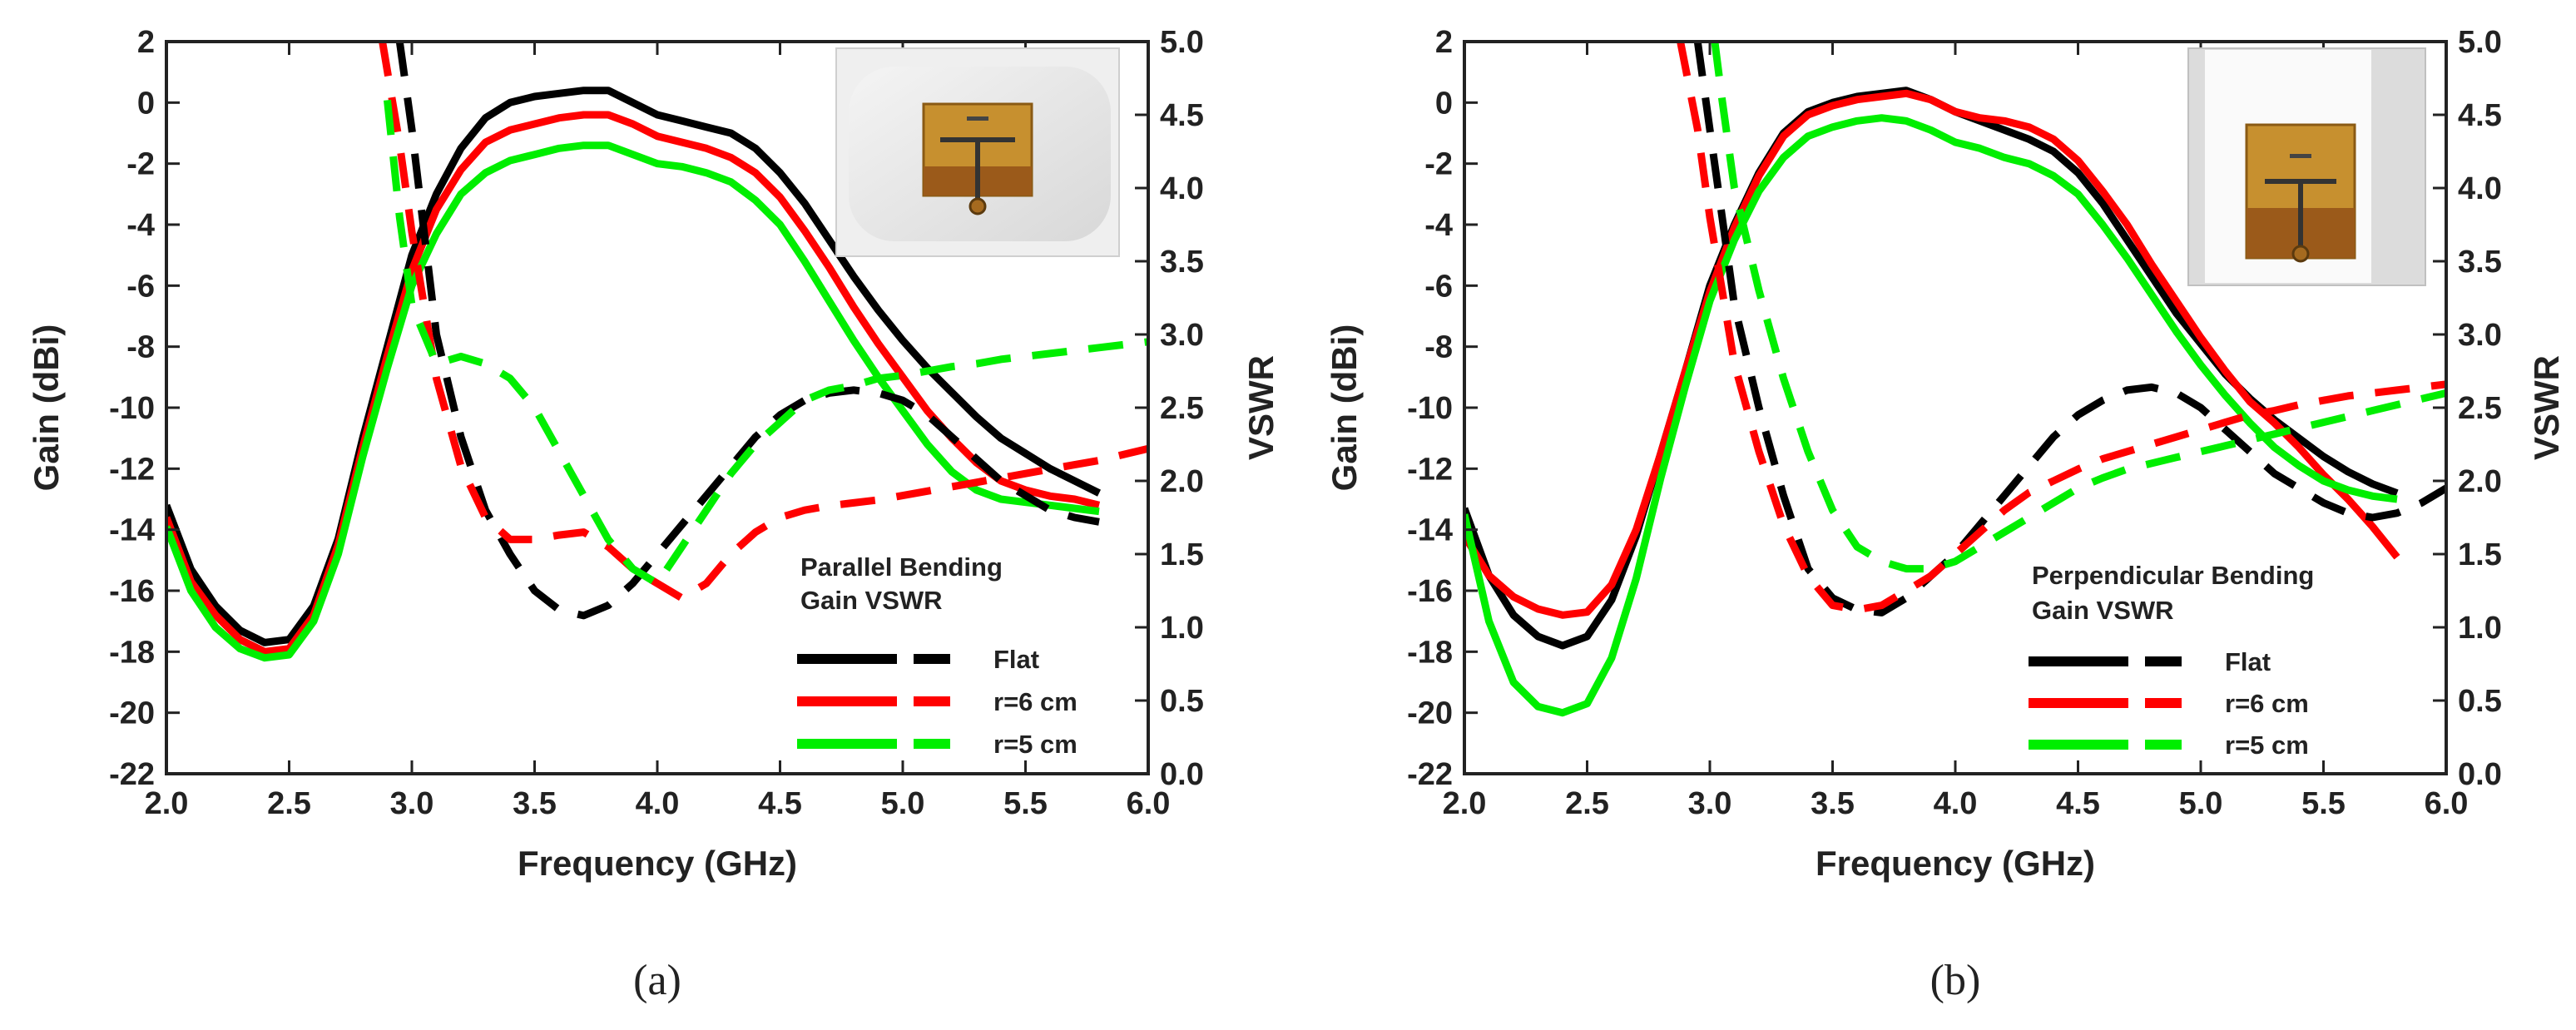 This screenshot has width=2576, height=1030. I want to click on y-tick-label: -8, so click(1438, 347).